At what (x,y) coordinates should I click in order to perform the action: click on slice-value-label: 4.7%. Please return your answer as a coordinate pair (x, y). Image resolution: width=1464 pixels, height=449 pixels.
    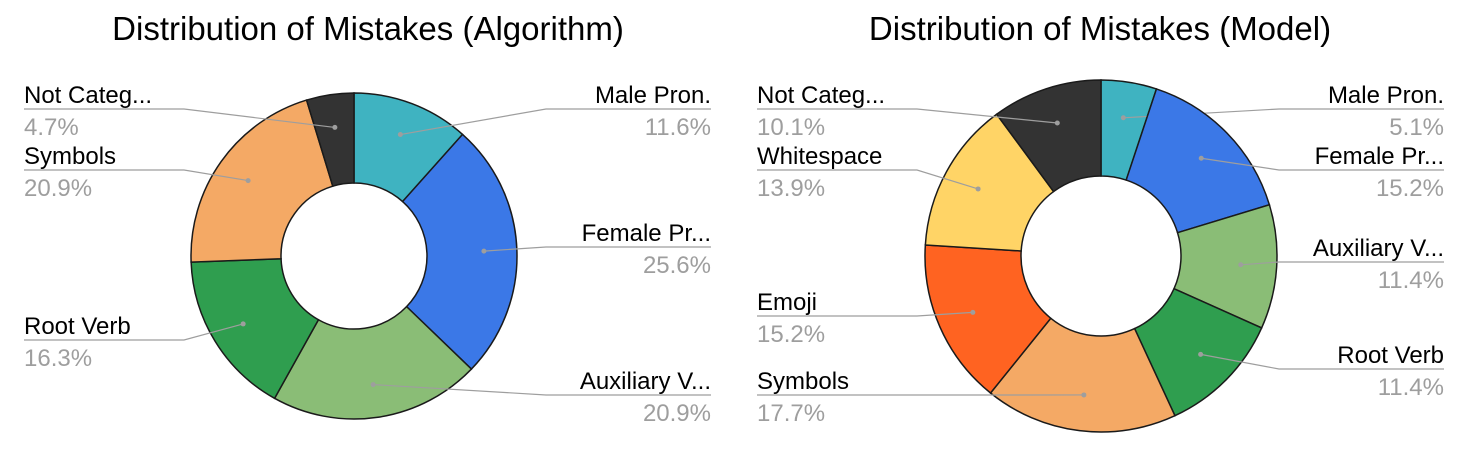
    Looking at the image, I should click on (51, 127).